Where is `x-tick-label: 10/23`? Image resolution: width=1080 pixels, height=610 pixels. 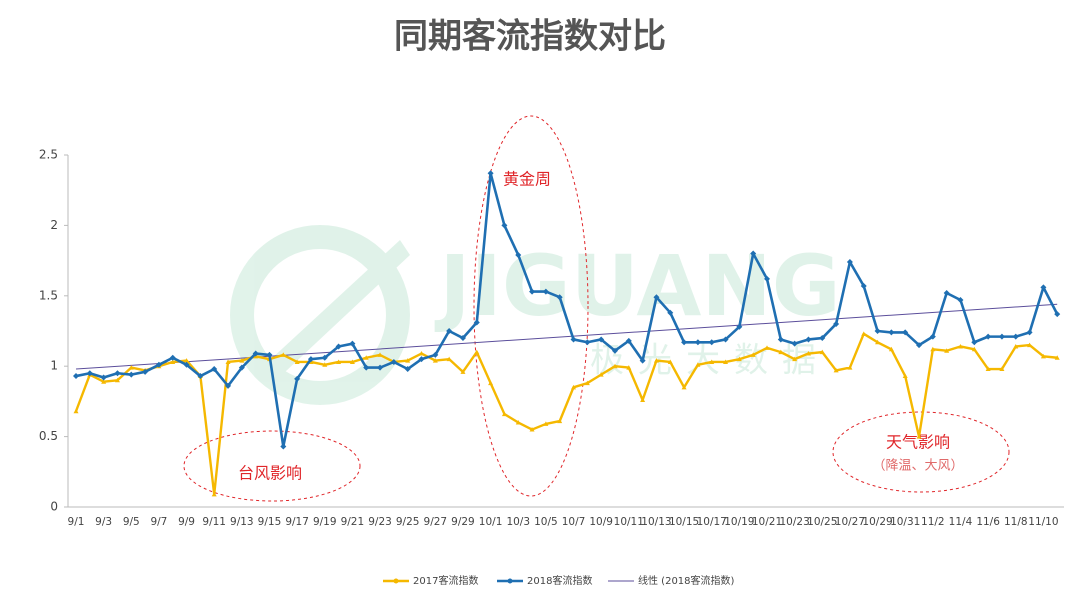 x-tick-label: 10/23 is located at coordinates (795, 522).